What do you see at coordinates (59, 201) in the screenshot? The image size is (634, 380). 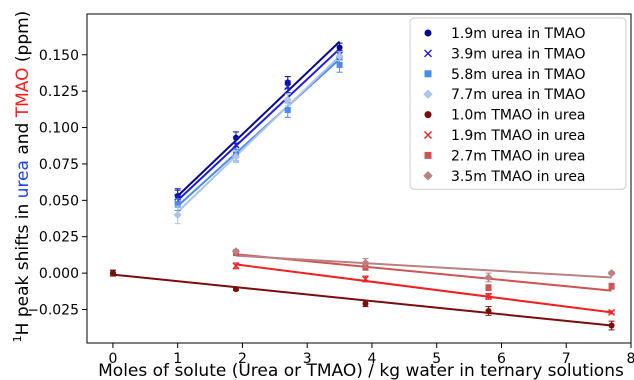 I see `y-tick-label: 0.050` at bounding box center [59, 201].